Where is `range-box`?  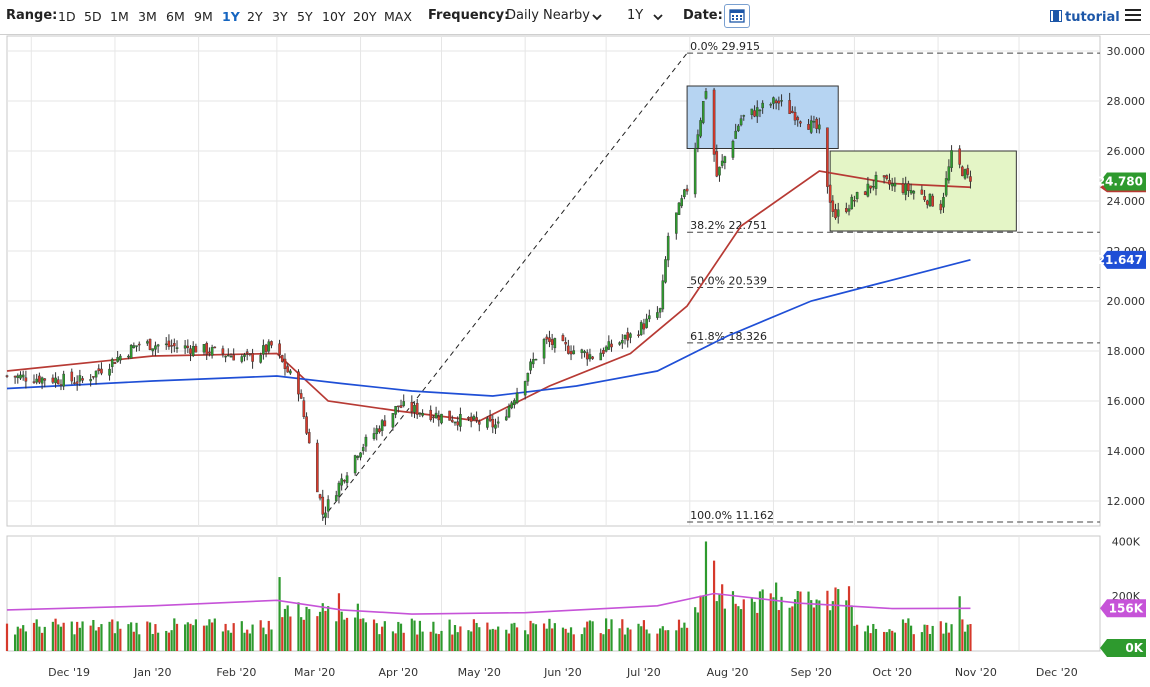
range-box is located at coordinates (923, 191).